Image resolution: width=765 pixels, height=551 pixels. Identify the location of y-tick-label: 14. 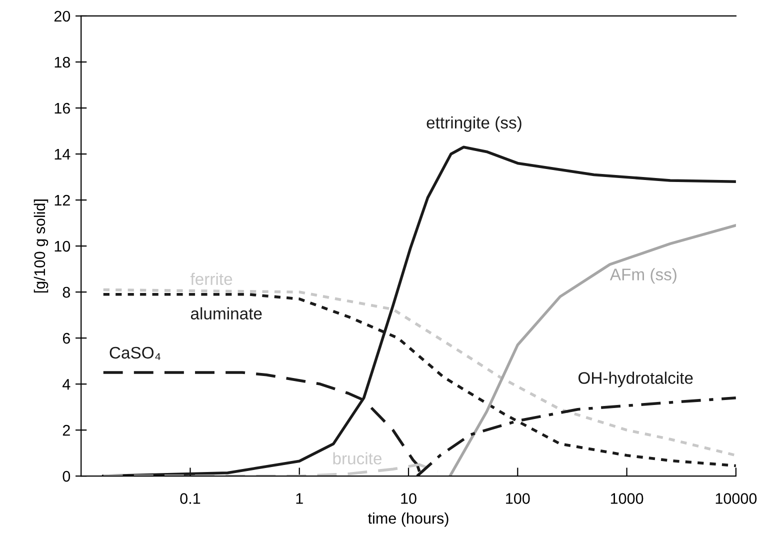
(62, 154).